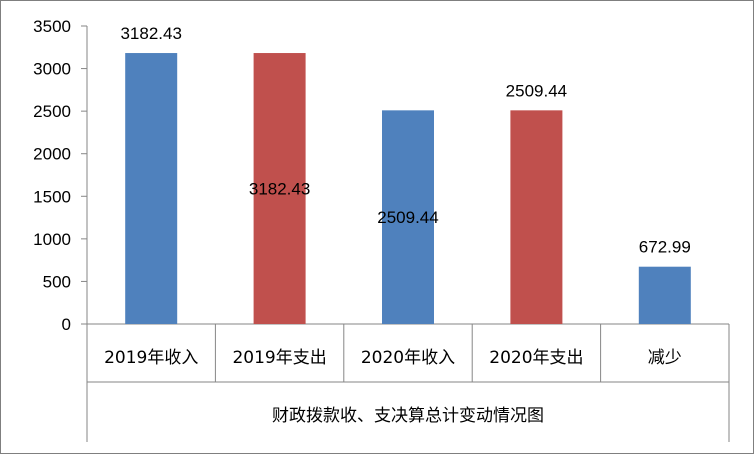 The image size is (754, 454). What do you see at coordinates (52, 239) in the screenshot?
I see `y-tick-label: 1000` at bounding box center [52, 239].